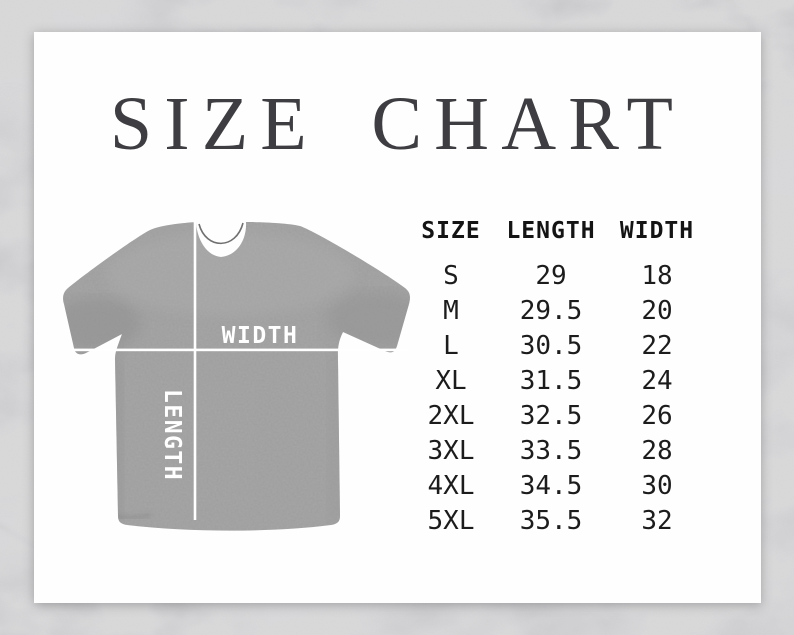 Image resolution: width=794 pixels, height=635 pixels. Describe the element at coordinates (657, 231) in the screenshot. I see `table-header-width: WIDTH` at that location.